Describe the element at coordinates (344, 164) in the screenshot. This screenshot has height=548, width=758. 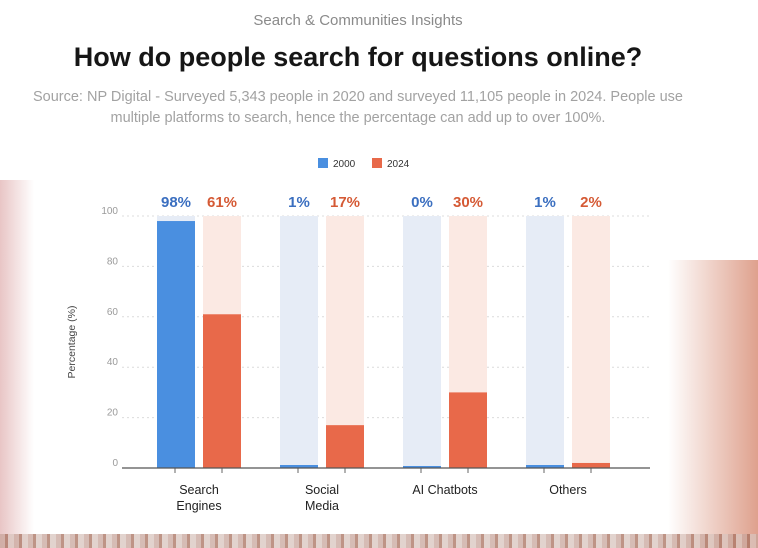
I see `legend-label-2000: 2000` at that location.